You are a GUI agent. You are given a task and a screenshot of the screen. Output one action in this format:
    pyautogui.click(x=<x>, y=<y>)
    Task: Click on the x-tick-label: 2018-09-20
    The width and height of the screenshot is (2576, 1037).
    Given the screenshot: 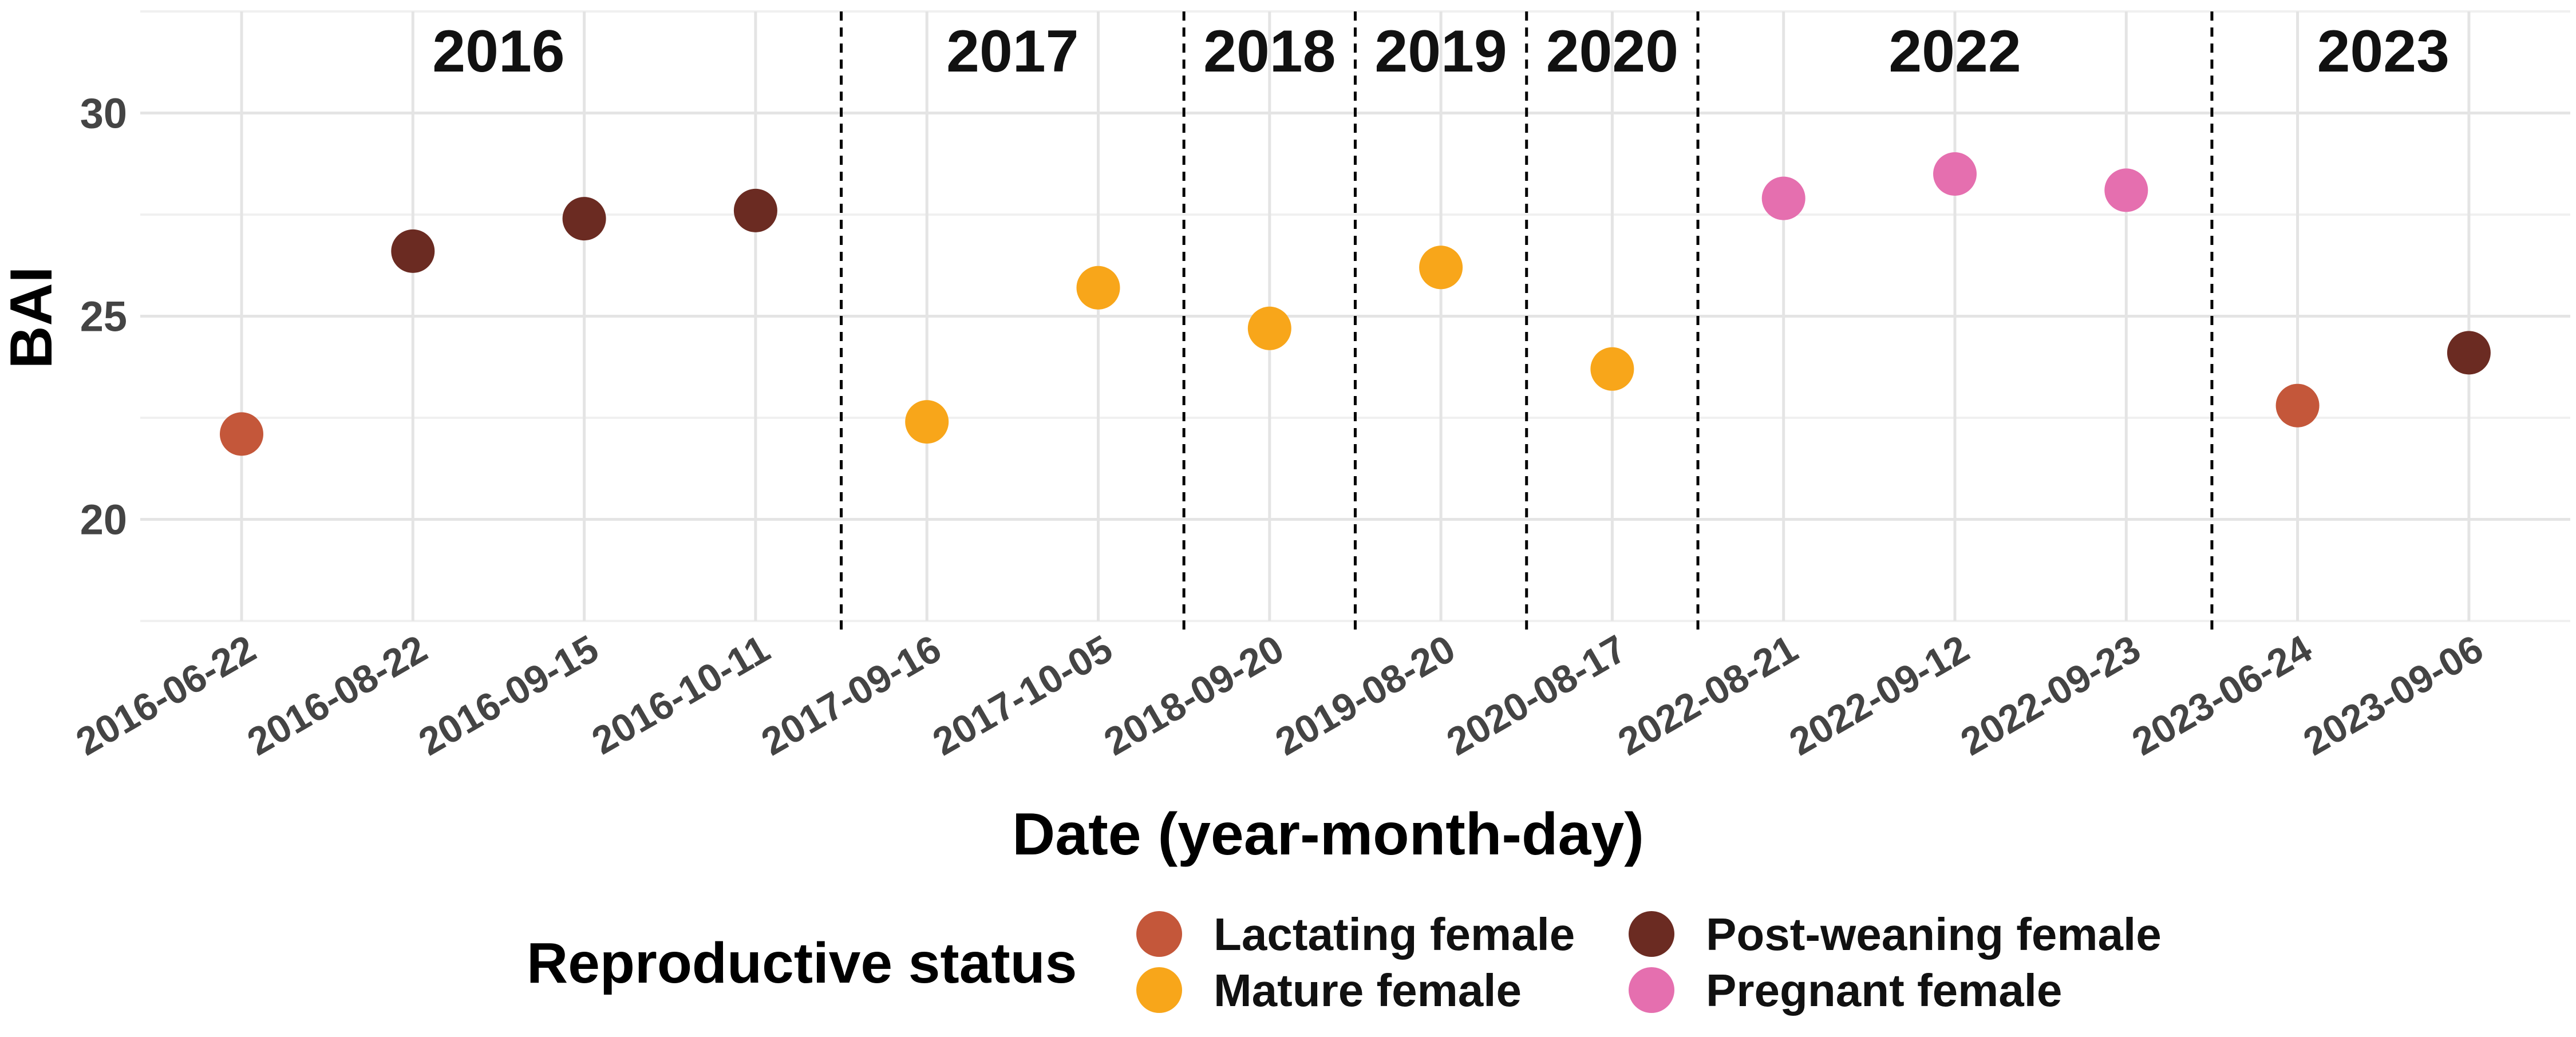 What is the action you would take?
    pyautogui.click(x=1194, y=695)
    